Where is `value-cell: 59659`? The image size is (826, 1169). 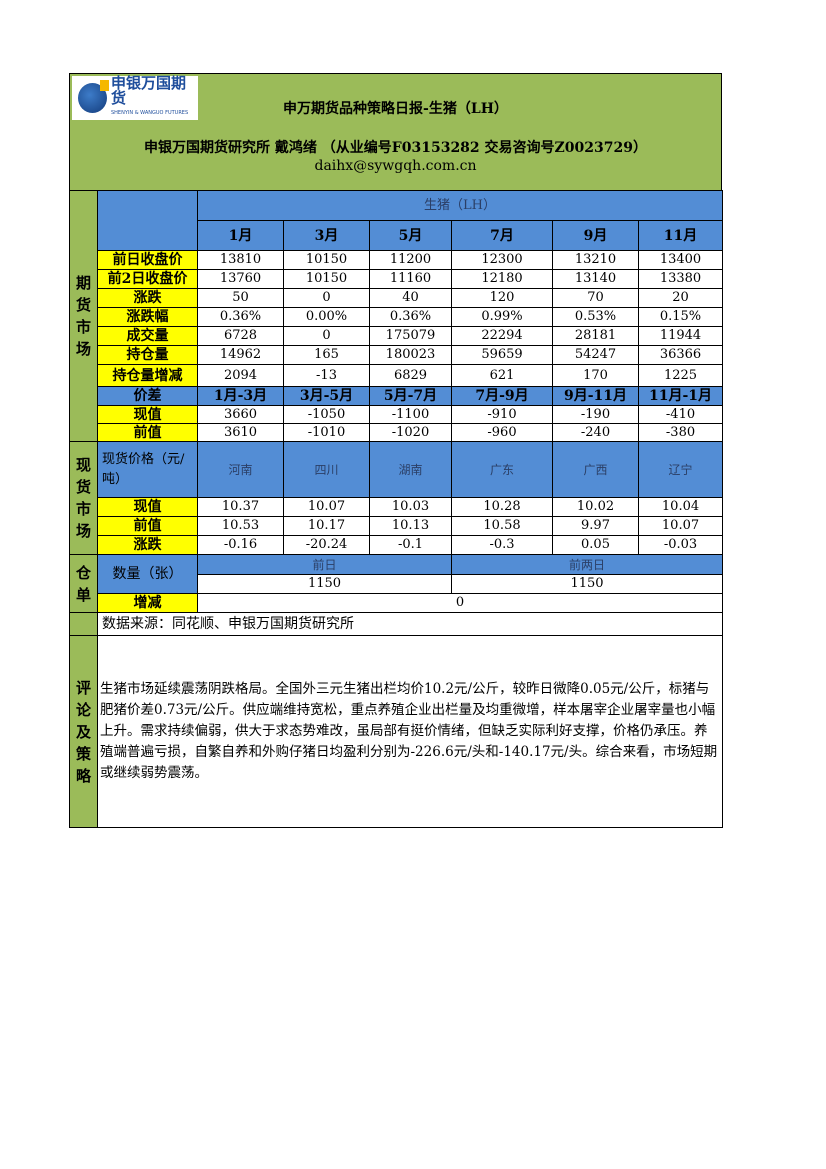 value-cell: 59659 is located at coordinates (502, 355).